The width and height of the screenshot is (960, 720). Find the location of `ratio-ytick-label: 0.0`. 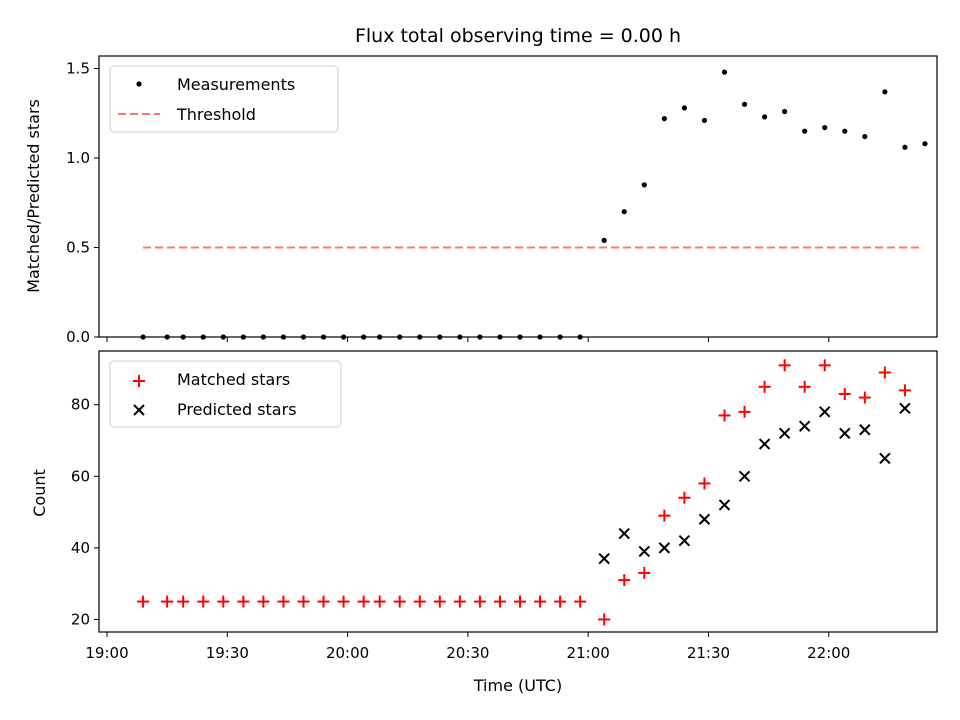

ratio-ytick-label: 0.0 is located at coordinates (78, 337).